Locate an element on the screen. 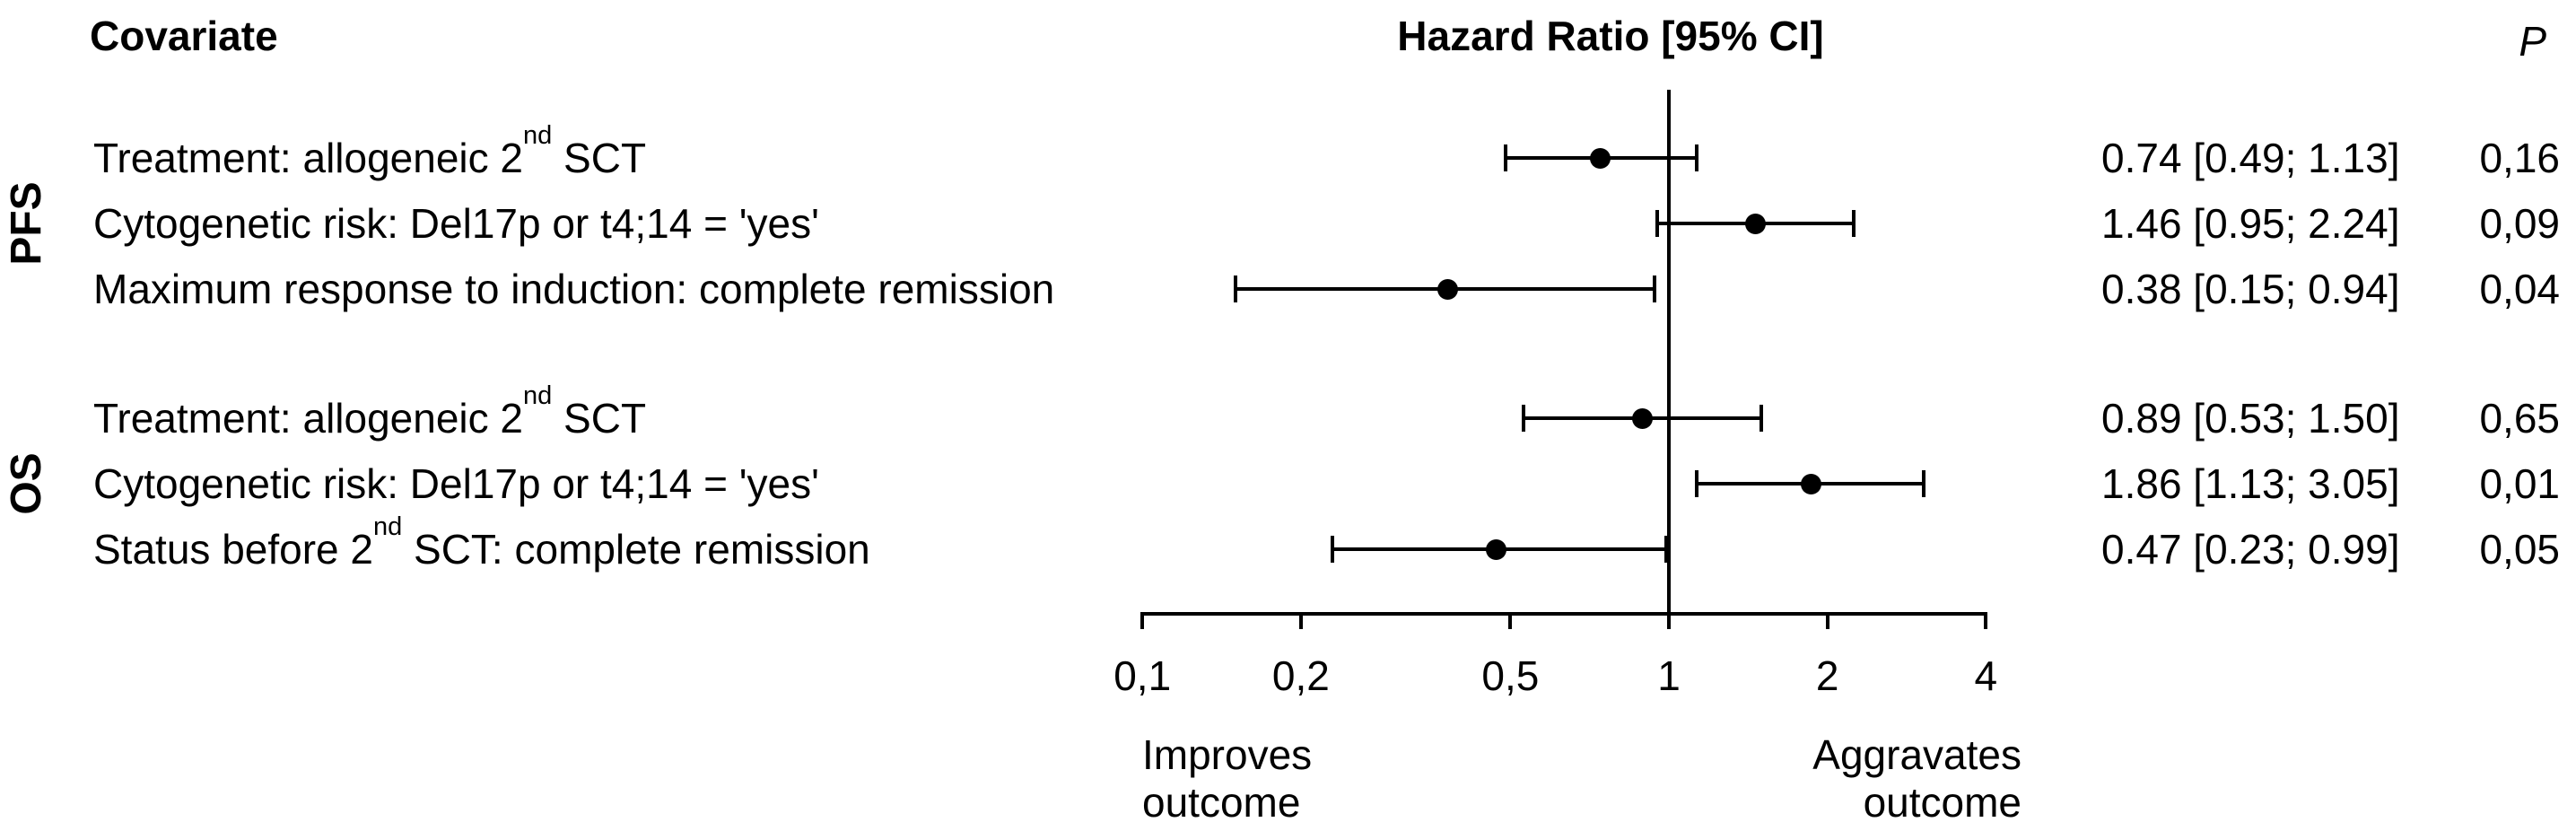 This screenshot has width=2576, height=831. p-value: 0,09 is located at coordinates (2520, 223).